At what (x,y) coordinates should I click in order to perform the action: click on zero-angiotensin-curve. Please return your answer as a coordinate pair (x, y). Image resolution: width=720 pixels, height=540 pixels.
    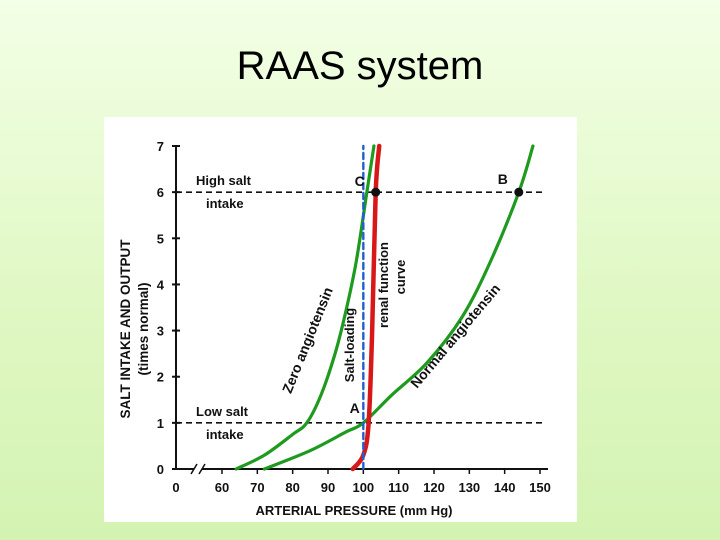
    Looking at the image, I should click on (305, 307).